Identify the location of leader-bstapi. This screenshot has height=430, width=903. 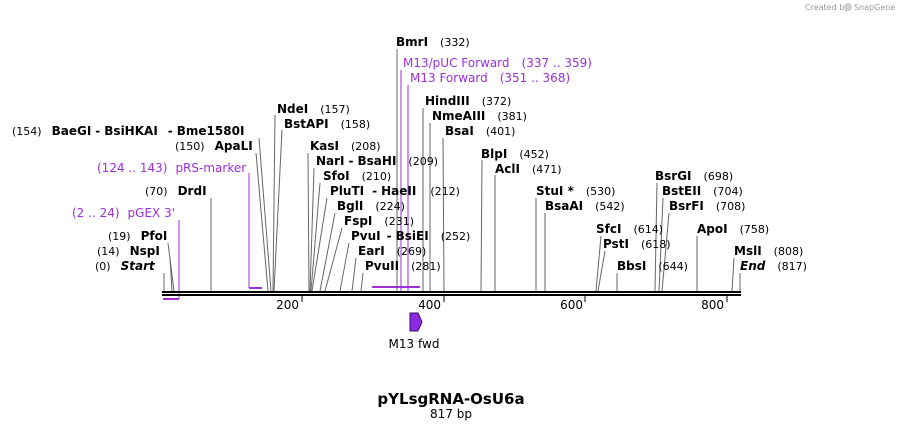
(278, 210).